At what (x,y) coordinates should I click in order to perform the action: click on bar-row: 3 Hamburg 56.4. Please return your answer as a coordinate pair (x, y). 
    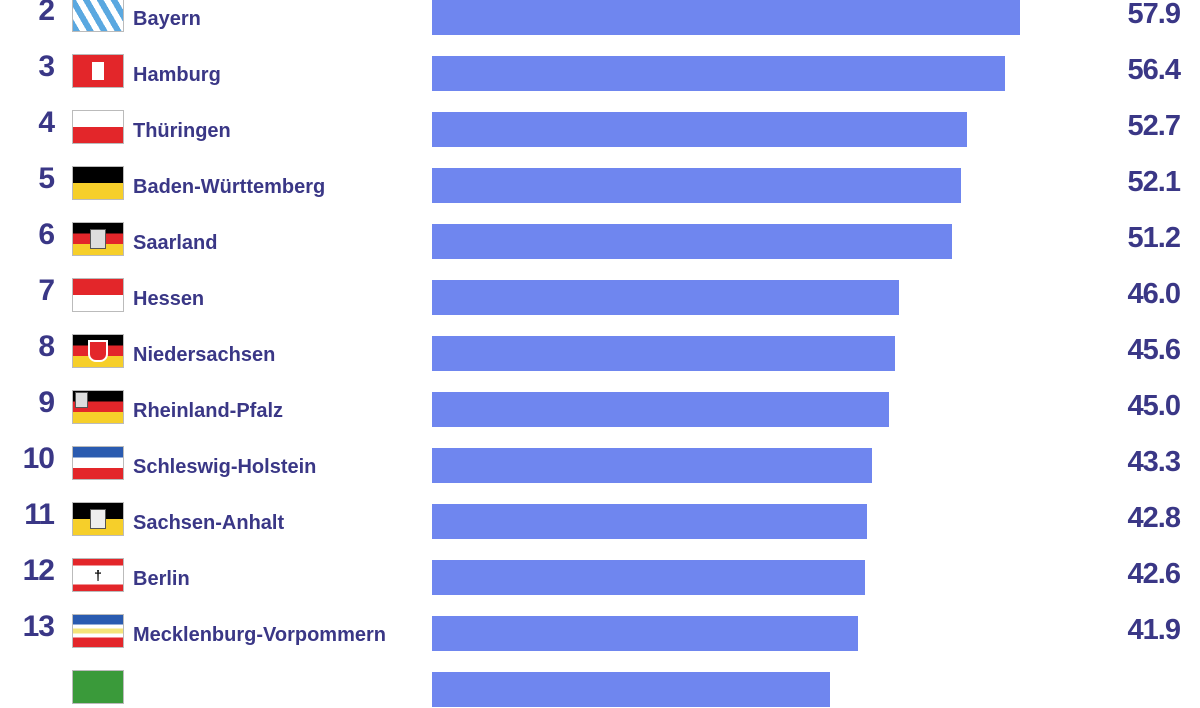
    Looking at the image, I should click on (600, 71).